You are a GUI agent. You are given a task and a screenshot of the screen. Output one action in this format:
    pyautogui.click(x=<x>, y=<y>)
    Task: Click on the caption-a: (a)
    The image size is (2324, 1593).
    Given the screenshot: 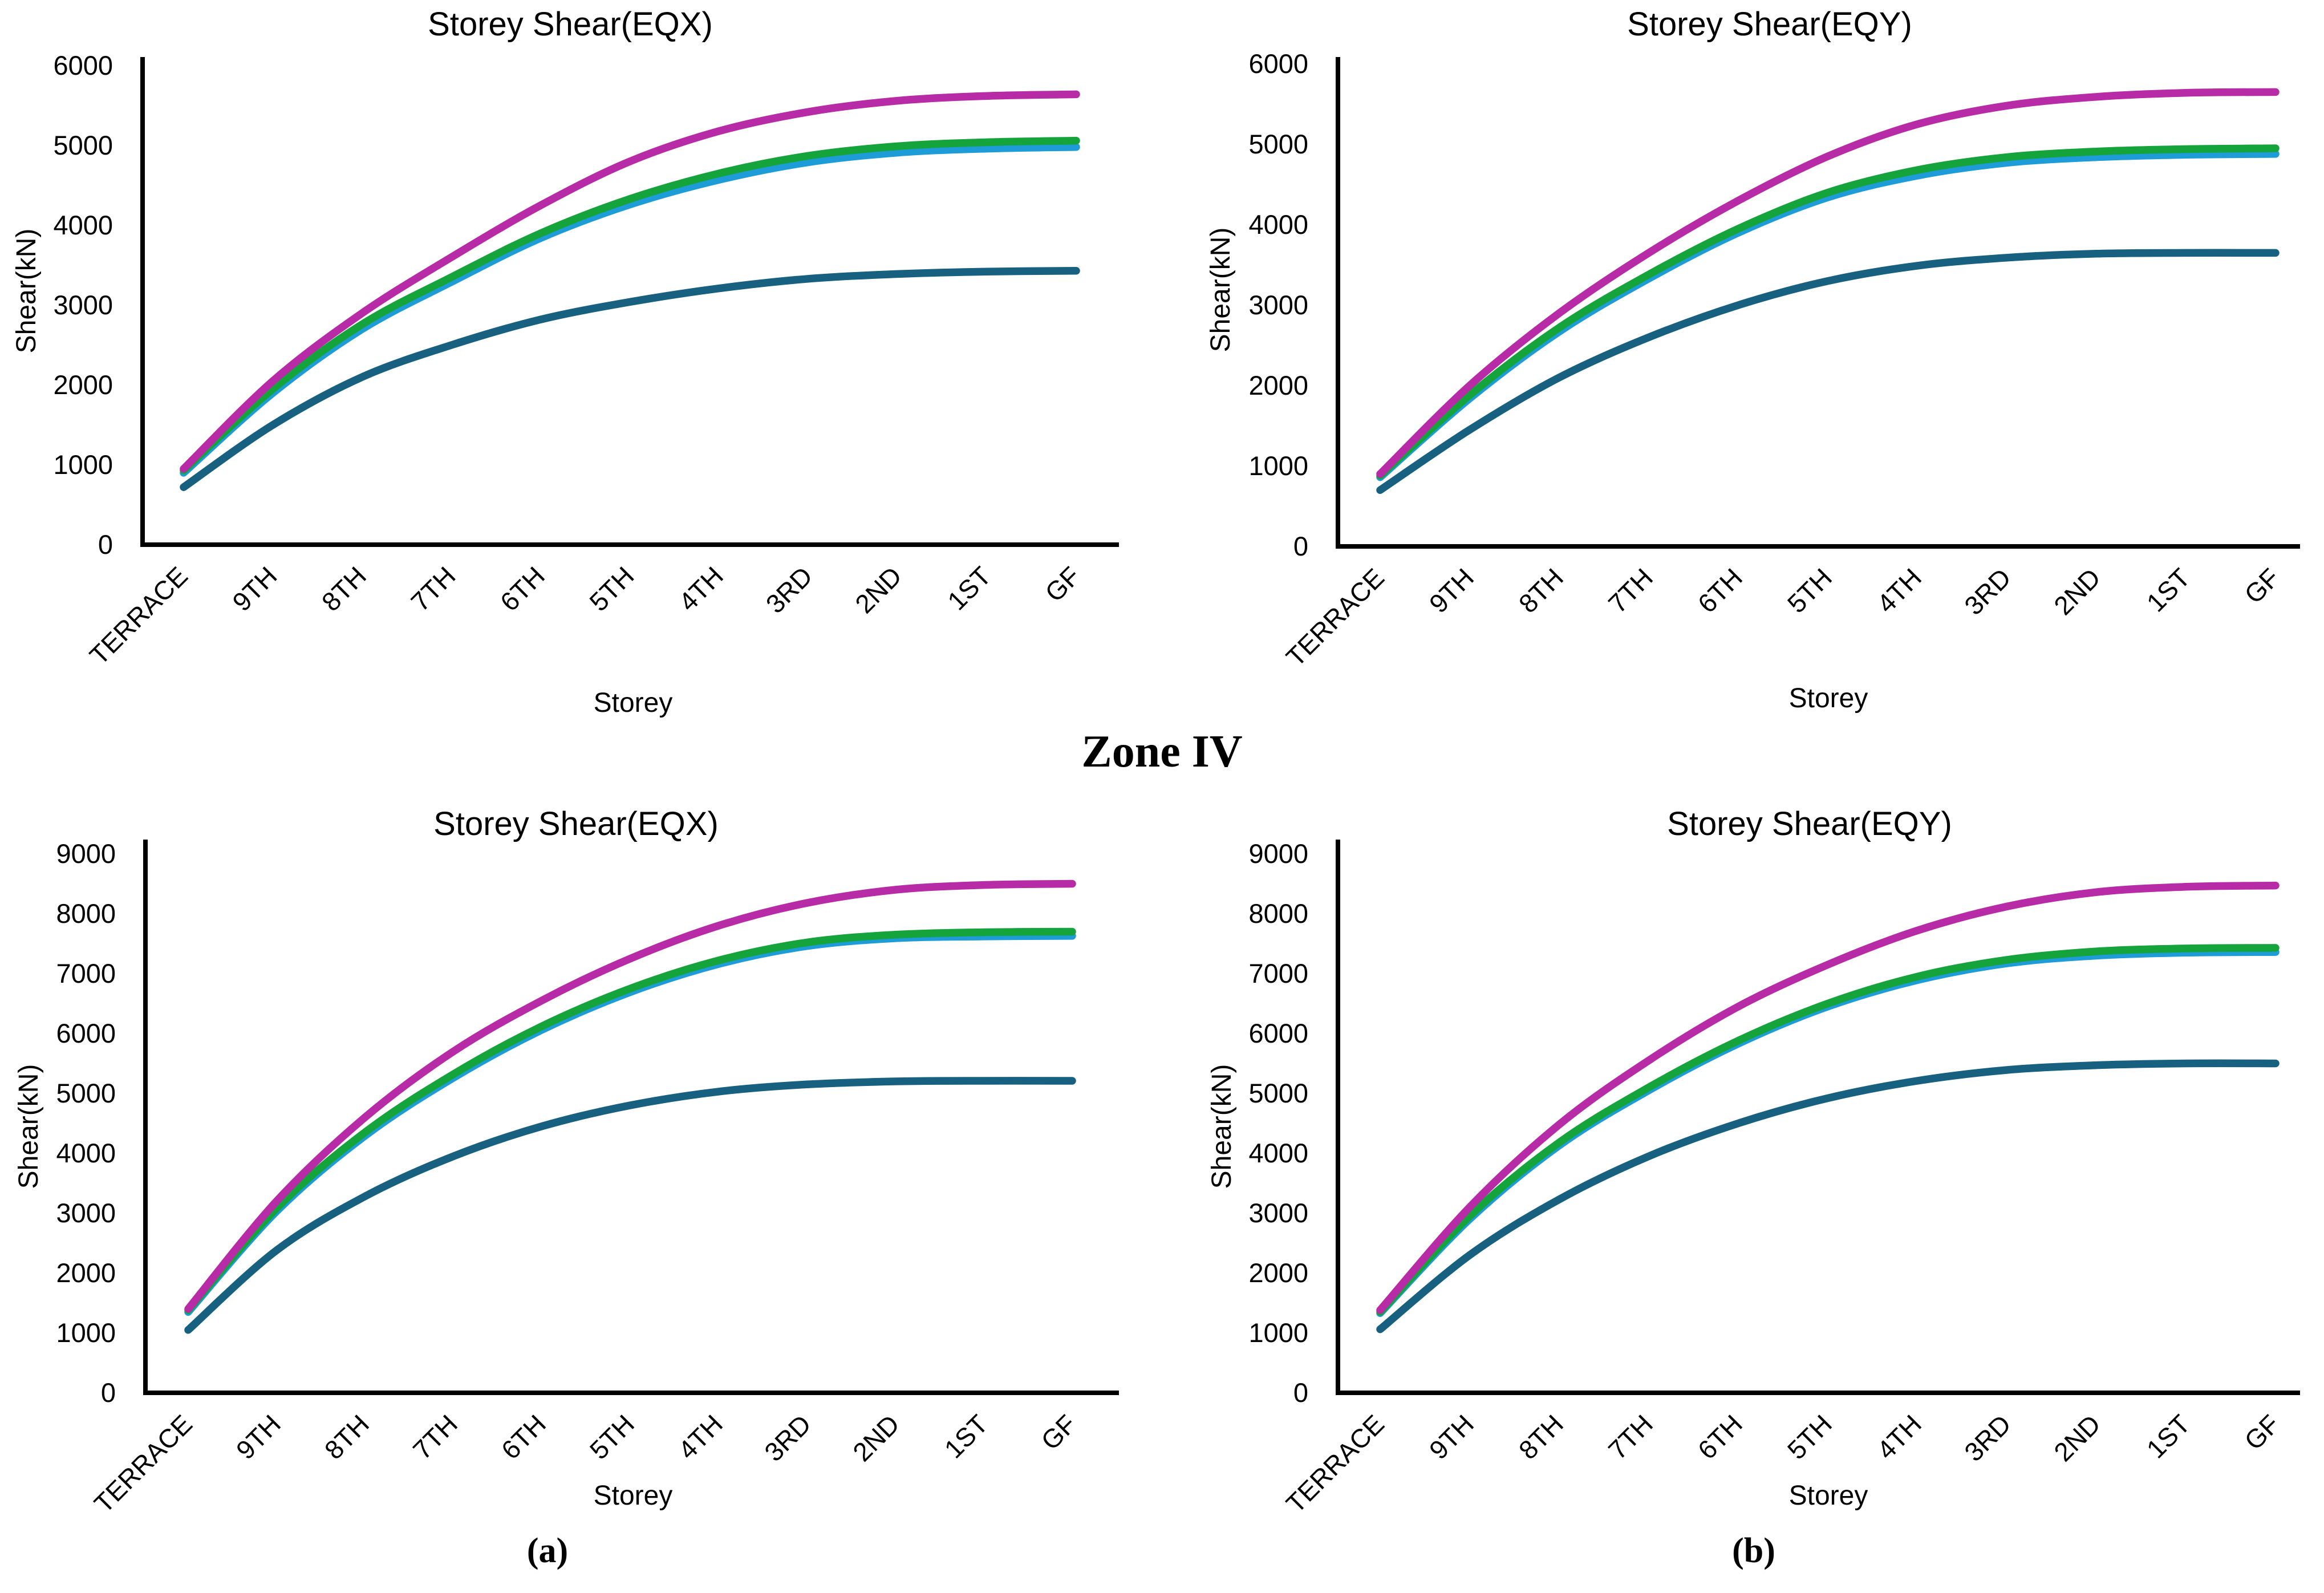 What is the action you would take?
    pyautogui.click(x=547, y=1550)
    